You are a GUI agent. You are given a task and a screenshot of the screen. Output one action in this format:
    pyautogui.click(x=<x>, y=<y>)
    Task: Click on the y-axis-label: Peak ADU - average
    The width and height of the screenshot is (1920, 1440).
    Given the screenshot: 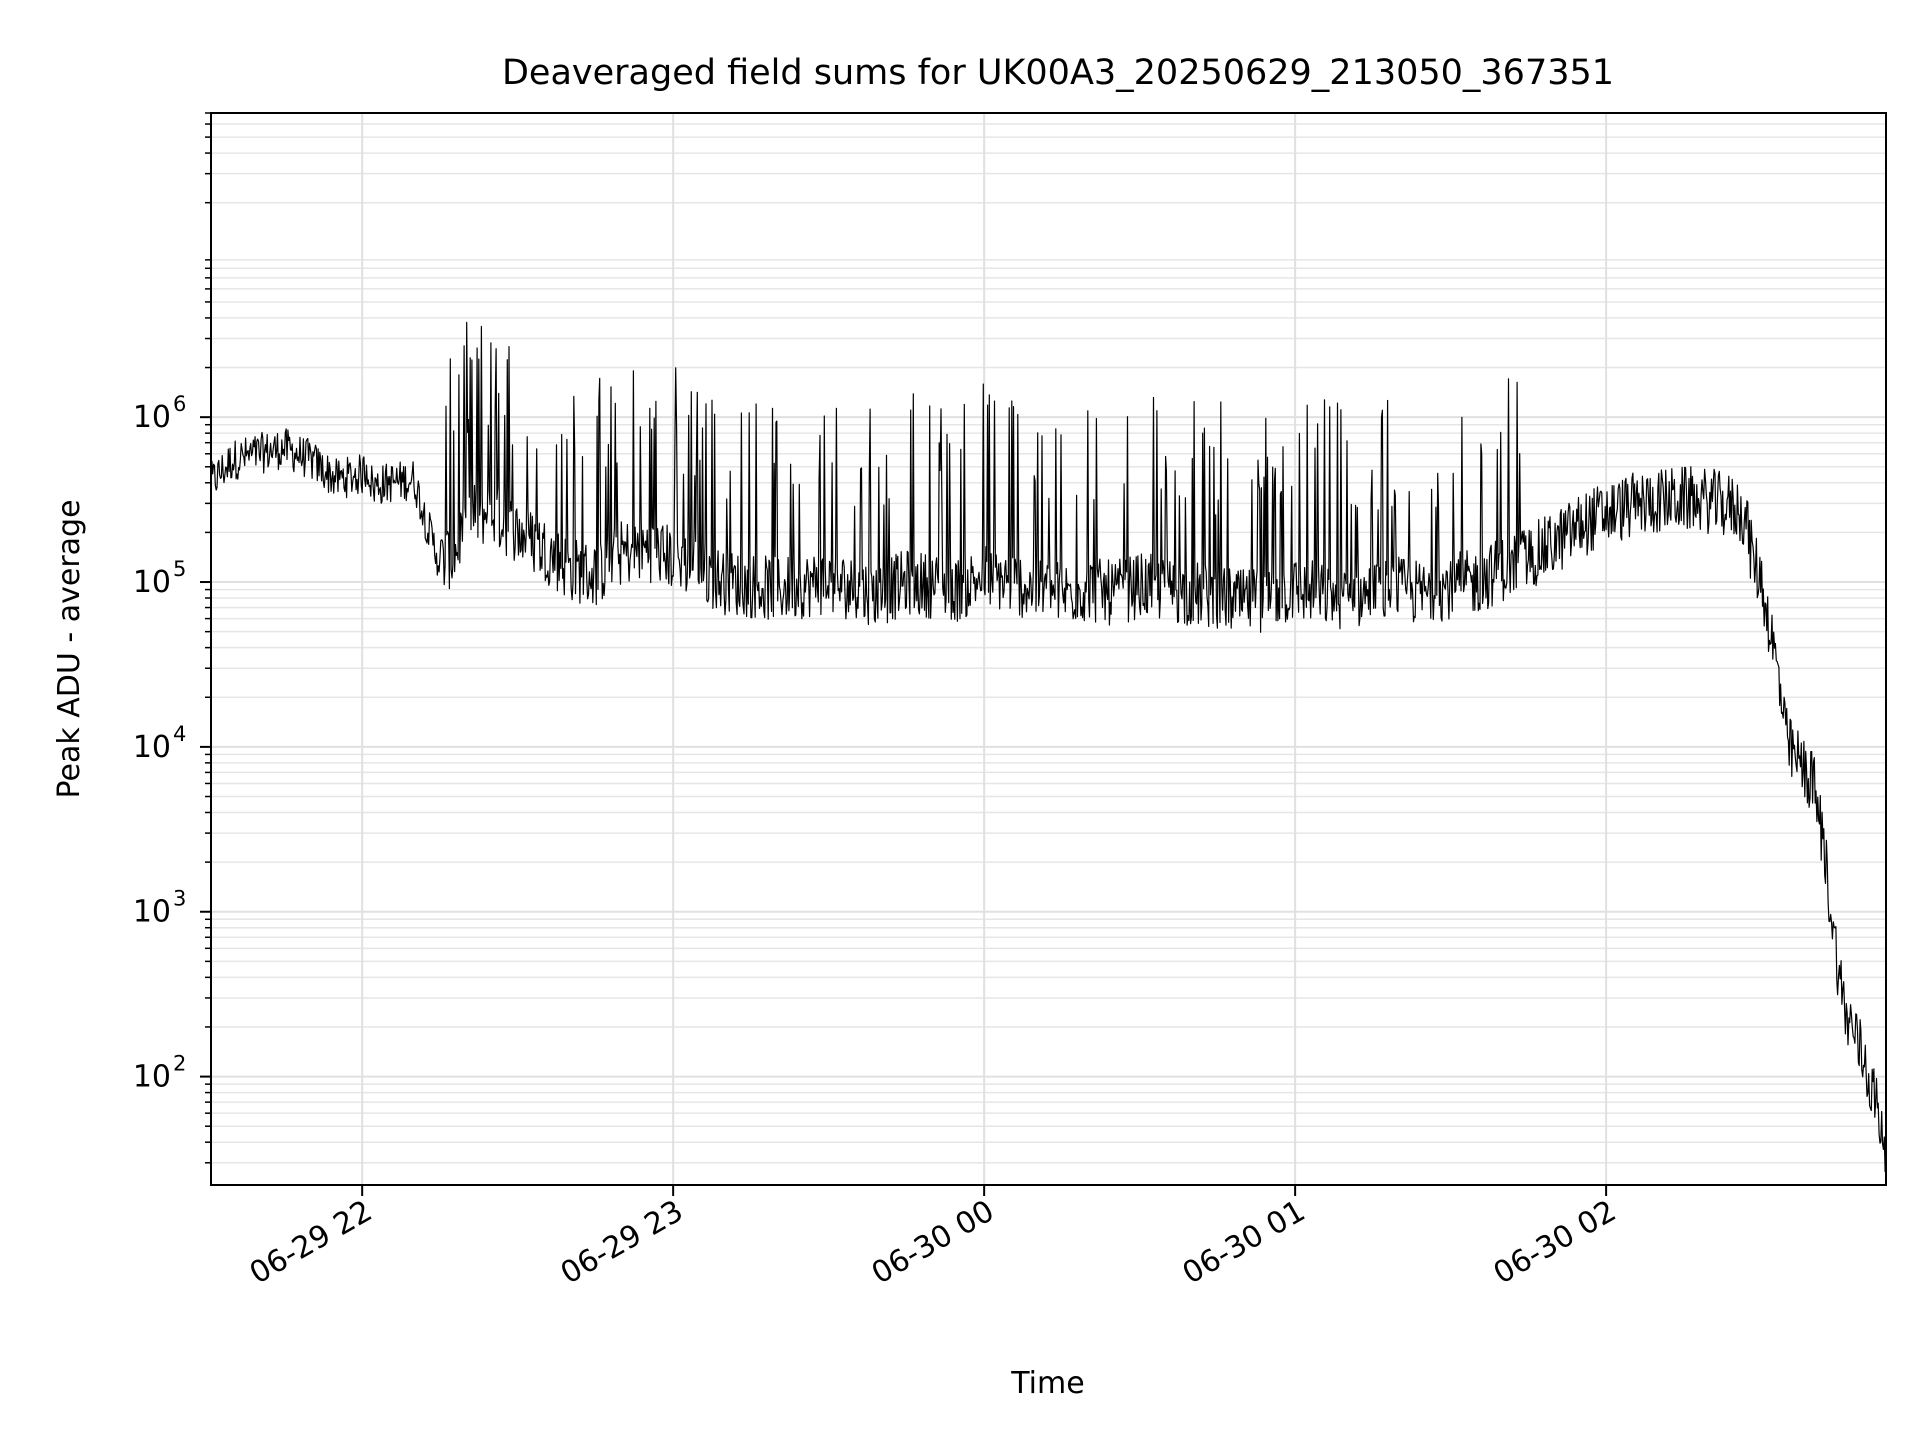 What is the action you would take?
    pyautogui.click(x=69, y=648)
    